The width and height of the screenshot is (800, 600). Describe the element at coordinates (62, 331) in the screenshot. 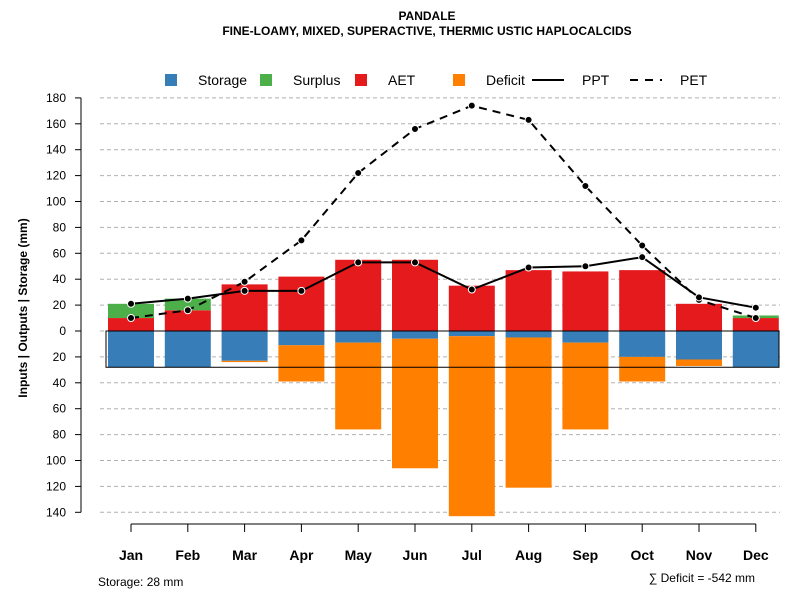

I see `y-tick-label: 0` at that location.